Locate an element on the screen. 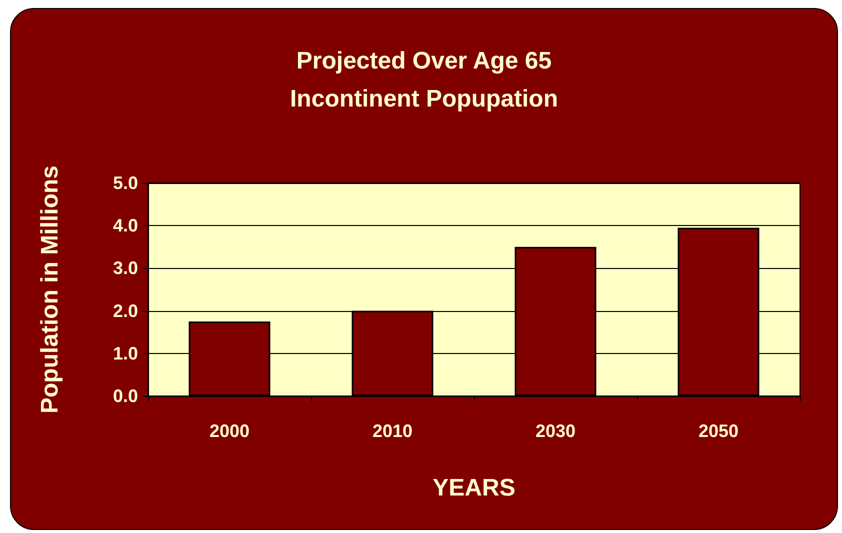  y-tick-label: 0.0 is located at coordinates (125, 396).